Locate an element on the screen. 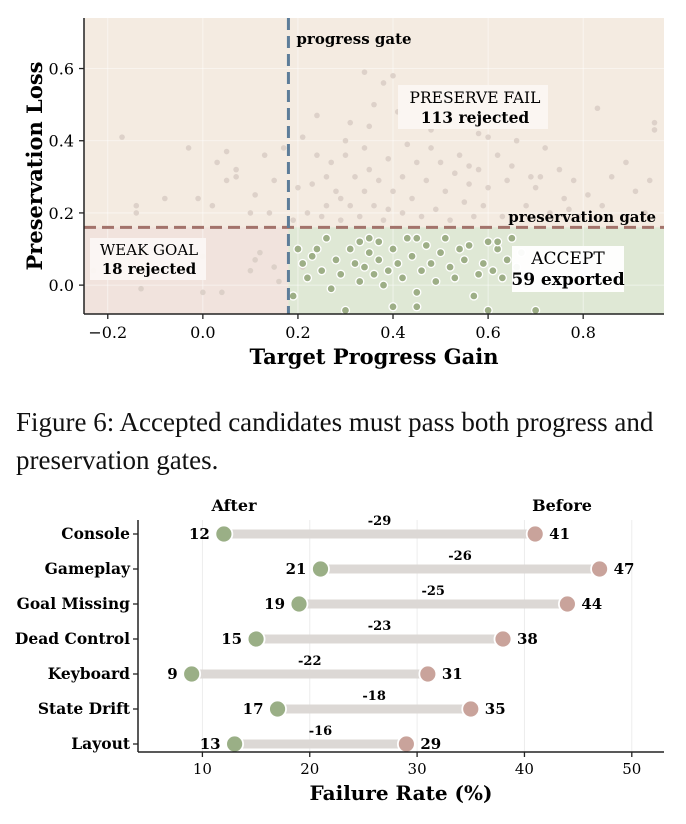 Image resolution: width=686 pixels, height=824 pixels. accept-count: 59 exported is located at coordinates (567, 280).